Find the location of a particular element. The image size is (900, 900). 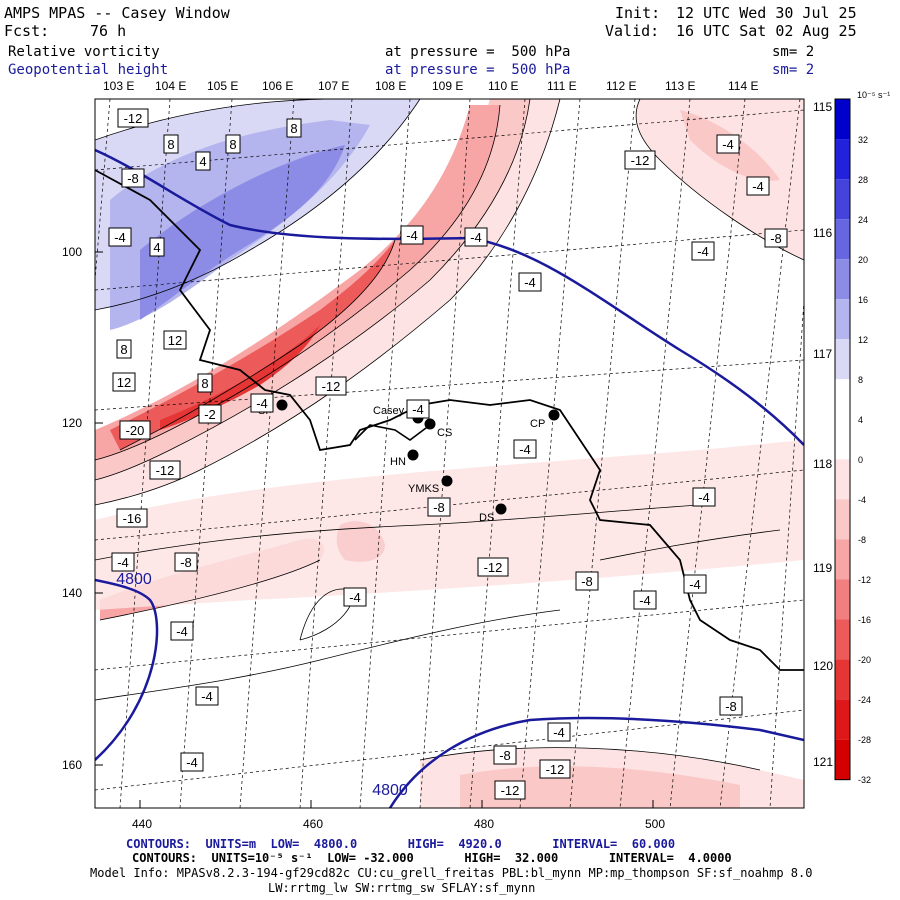

station-label-ymks: YMKS is located at coordinates (423, 489).